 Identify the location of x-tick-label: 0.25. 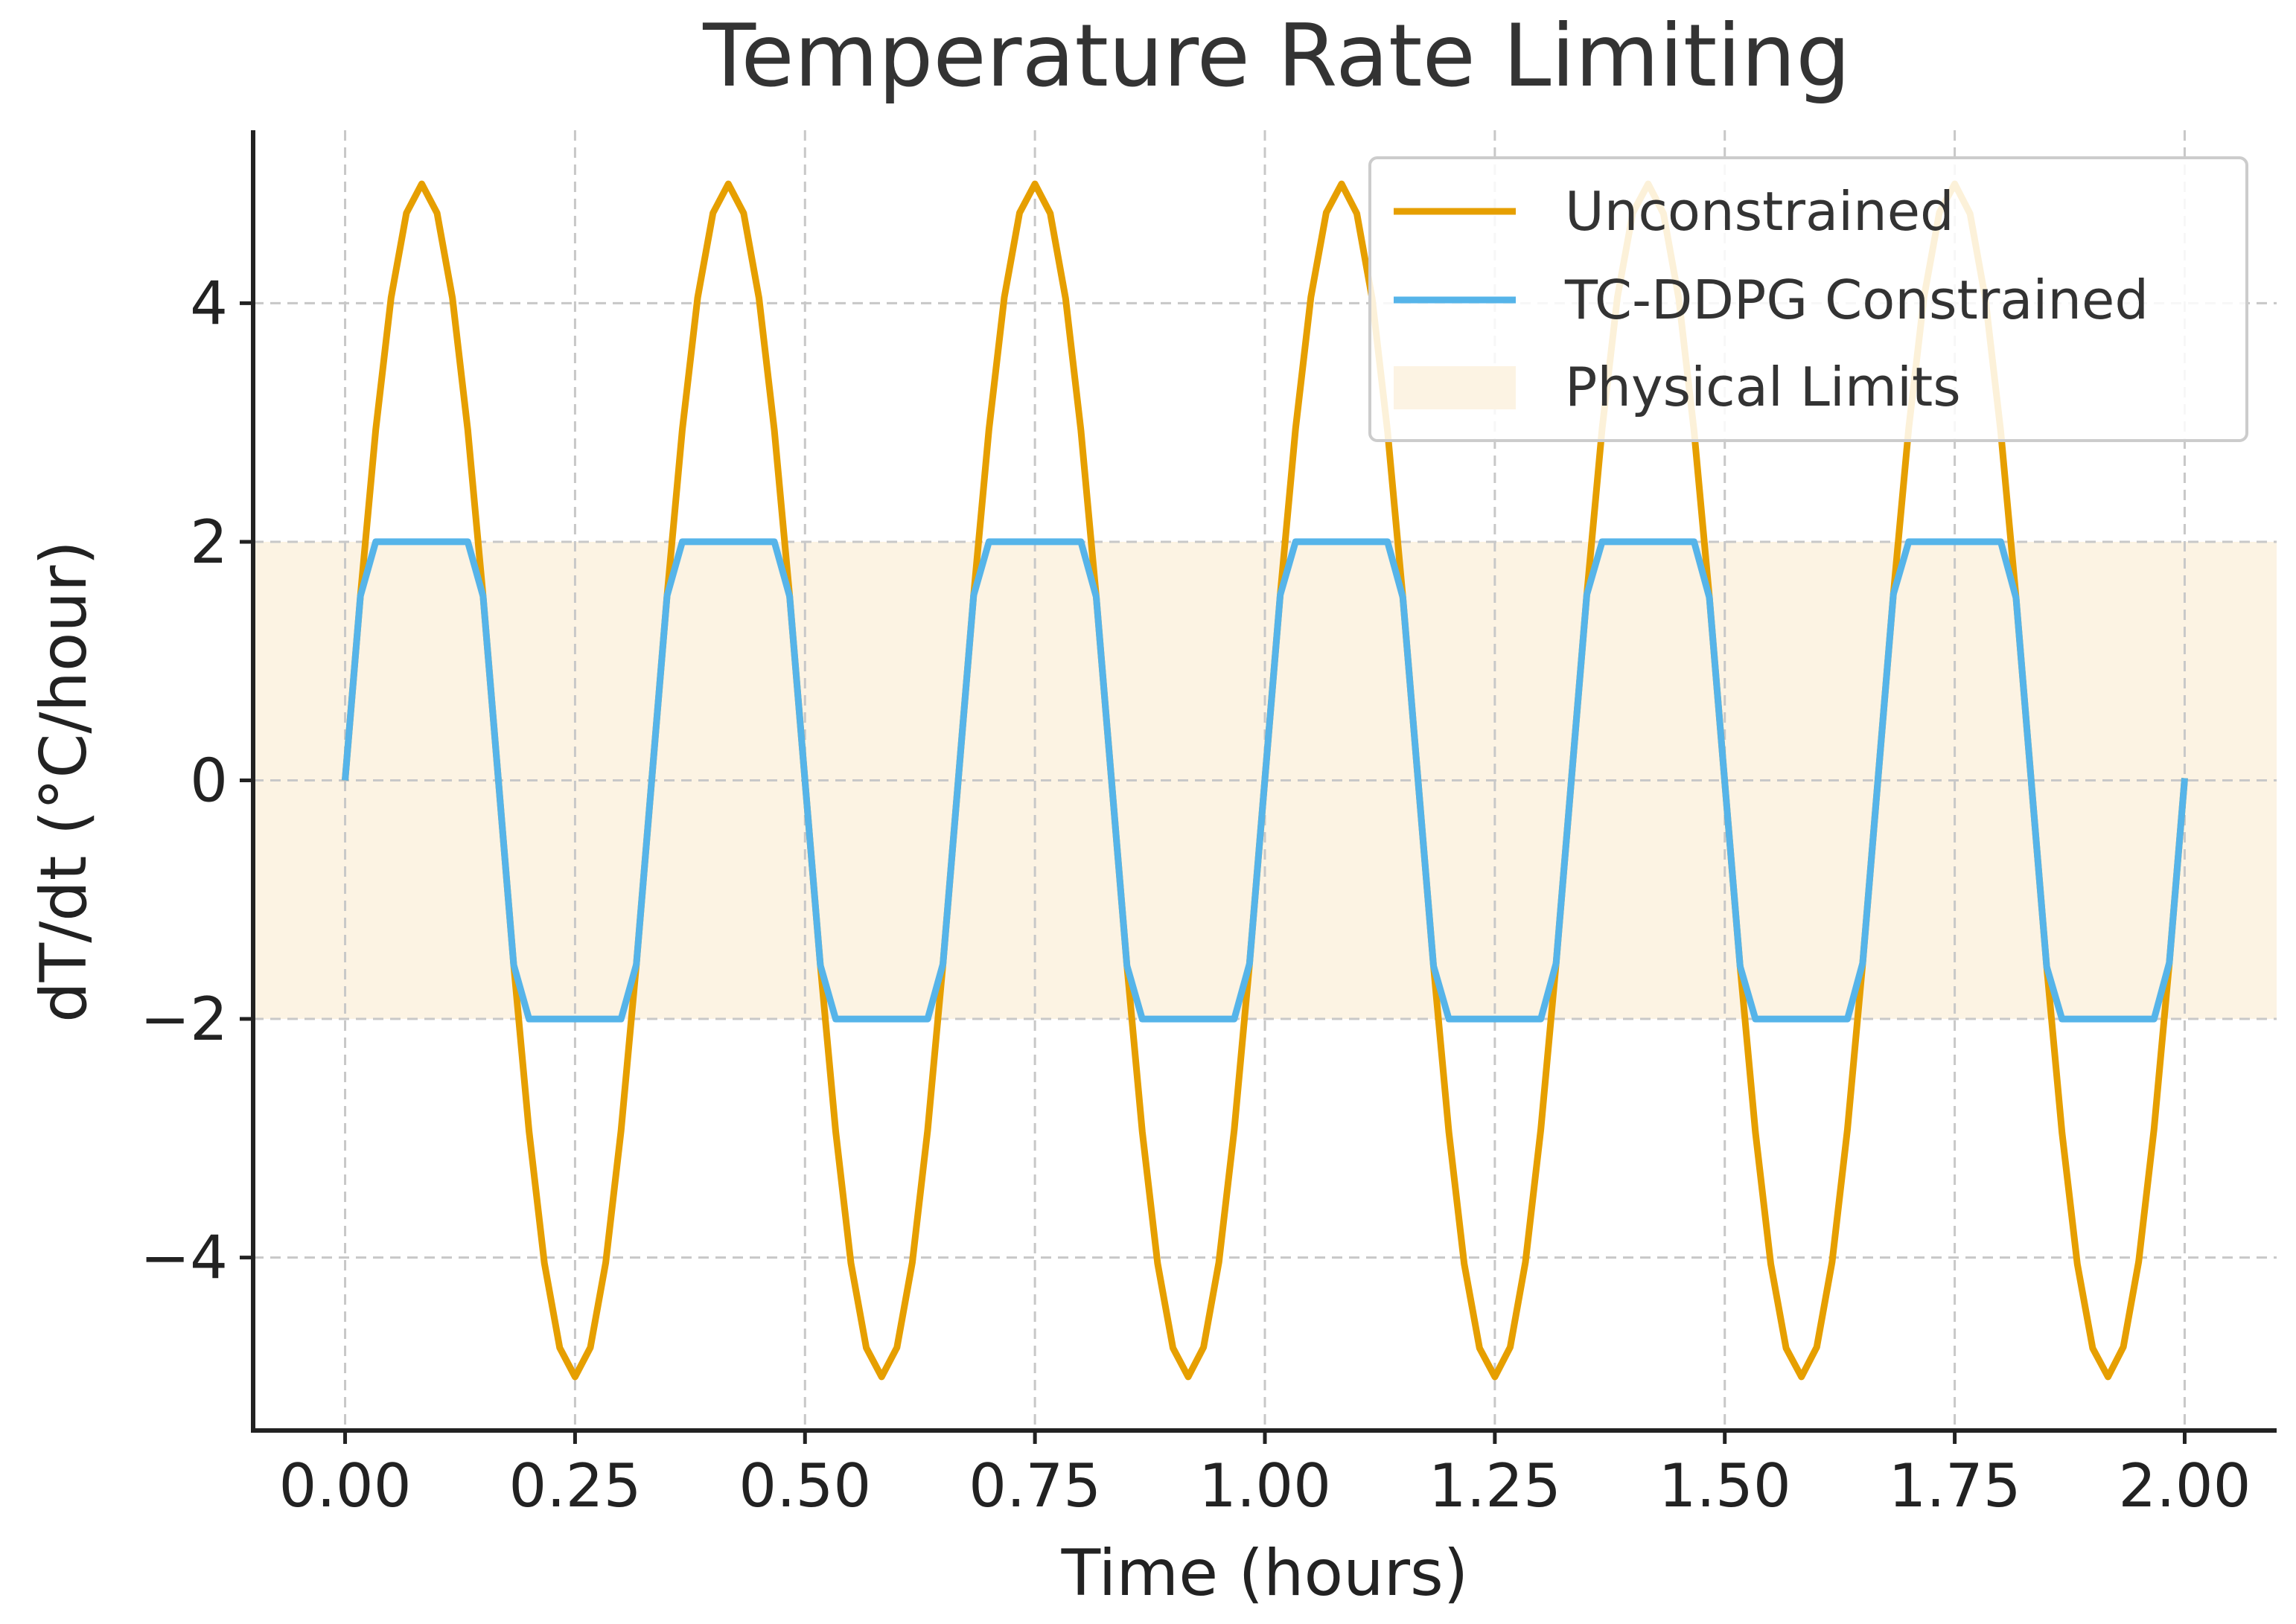
(574, 1486).